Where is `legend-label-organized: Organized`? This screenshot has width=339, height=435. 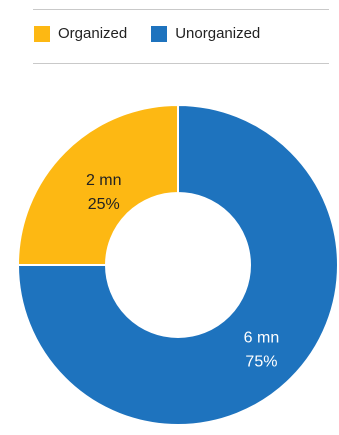
legend-label-organized: Organized is located at coordinates (93, 33).